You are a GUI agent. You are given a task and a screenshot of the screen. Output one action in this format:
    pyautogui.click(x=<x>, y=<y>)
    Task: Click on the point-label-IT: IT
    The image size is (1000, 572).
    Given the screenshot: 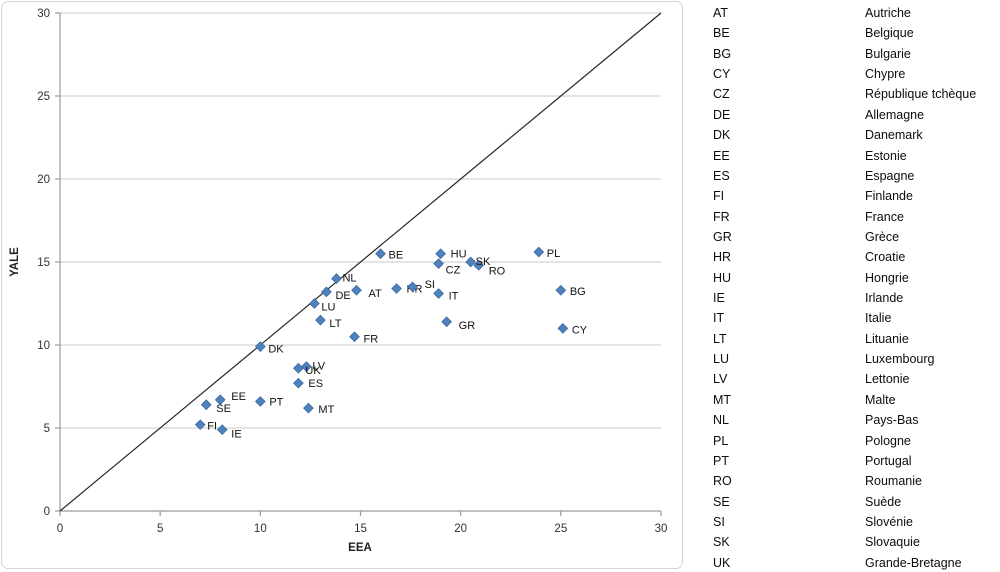 What is the action you would take?
    pyautogui.click(x=454, y=297)
    